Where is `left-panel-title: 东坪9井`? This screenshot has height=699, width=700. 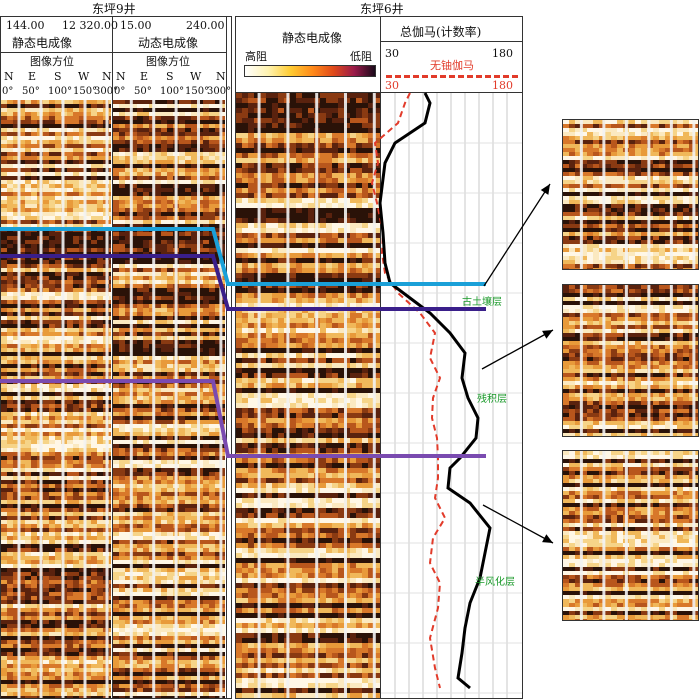 left-panel-title: 东坪9井 is located at coordinates (114, 9).